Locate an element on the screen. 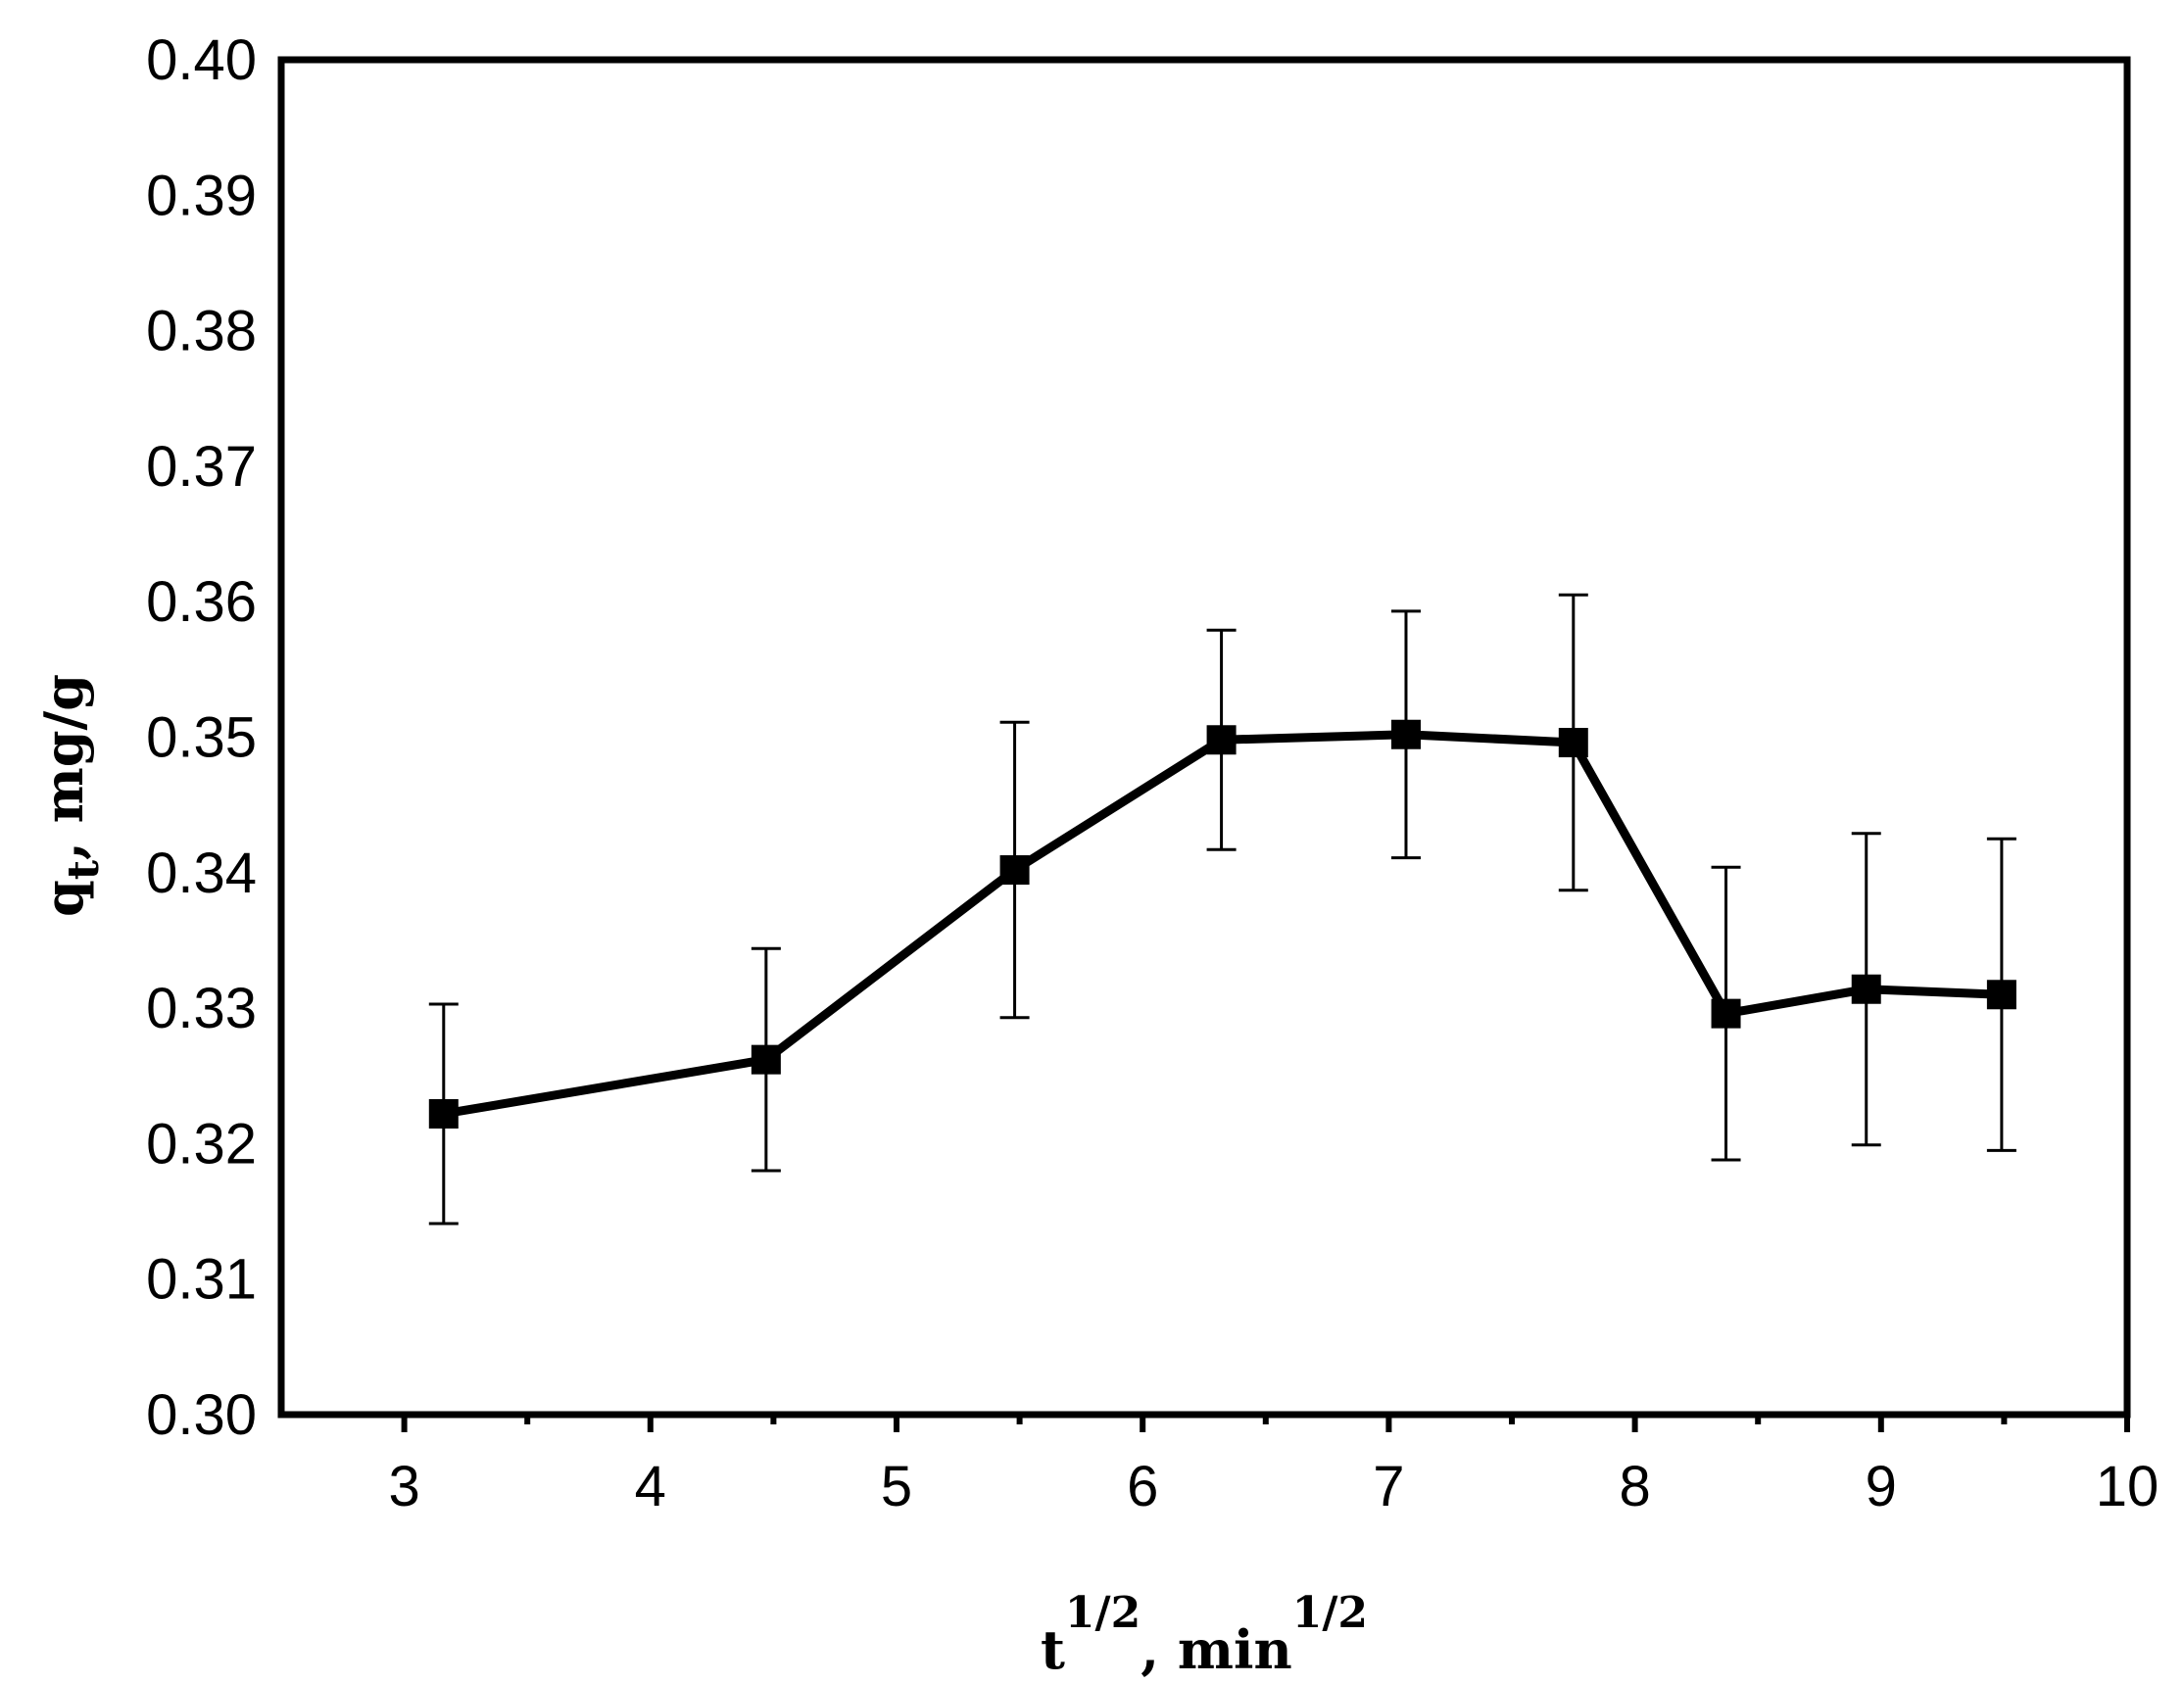  x-tick-label: 8 is located at coordinates (1634, 1486).